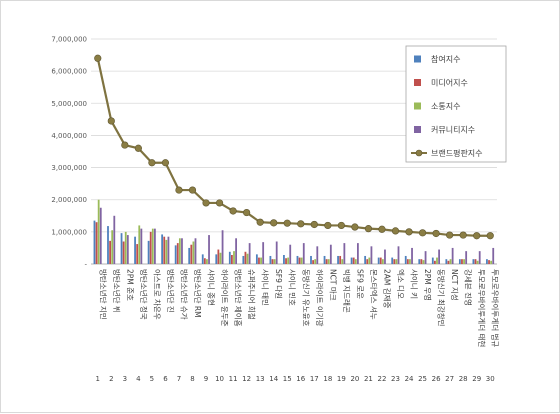 Image resolution: width=560 pixels, height=414 pixels. Describe the element at coordinates (273, 379) in the screenshot. I see `x-rank-label: 14` at that location.